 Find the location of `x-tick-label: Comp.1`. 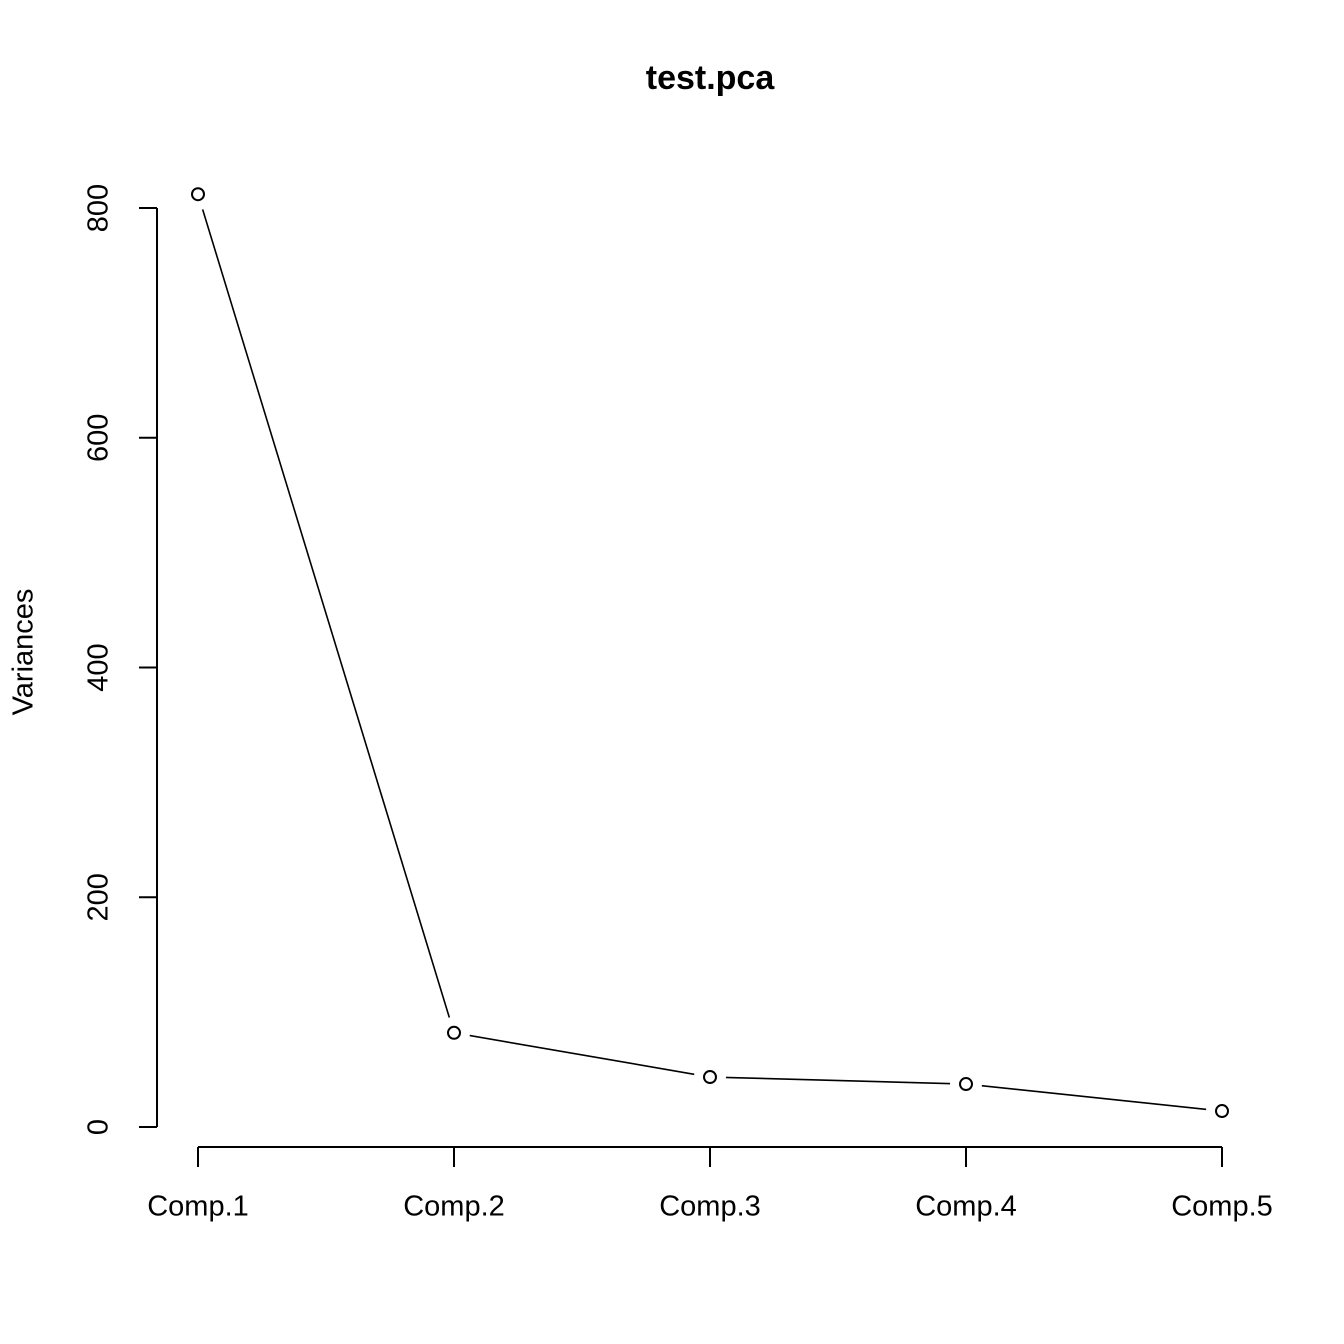

x-tick-label: Comp.1 is located at coordinates (198, 1207).